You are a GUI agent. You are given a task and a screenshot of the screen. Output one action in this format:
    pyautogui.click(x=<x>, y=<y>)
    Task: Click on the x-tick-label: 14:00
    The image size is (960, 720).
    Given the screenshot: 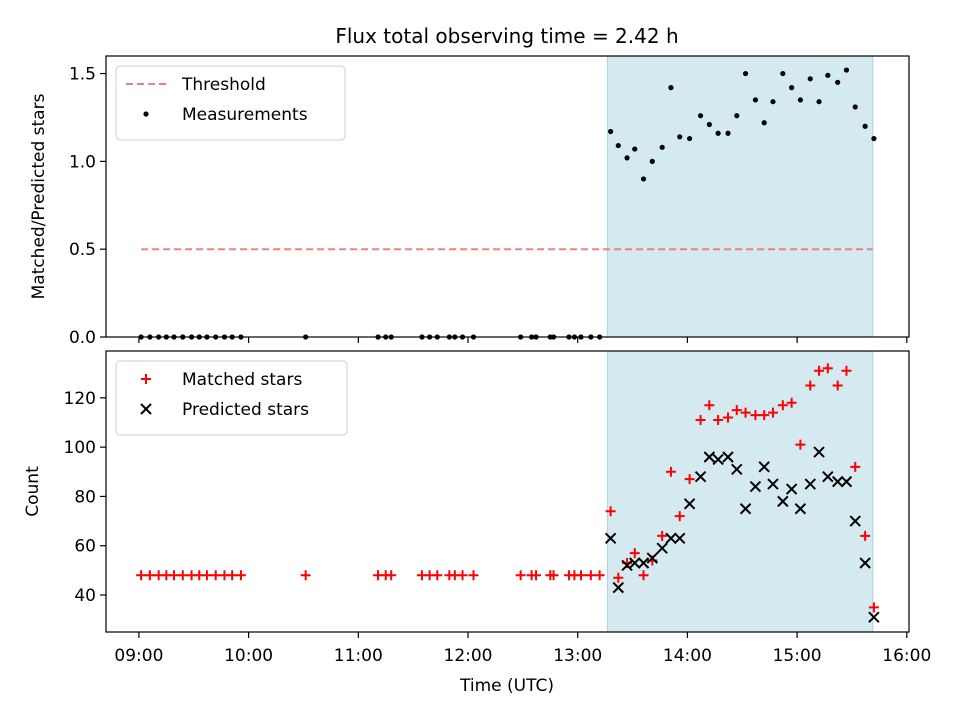 What is the action you would take?
    pyautogui.click(x=687, y=656)
    